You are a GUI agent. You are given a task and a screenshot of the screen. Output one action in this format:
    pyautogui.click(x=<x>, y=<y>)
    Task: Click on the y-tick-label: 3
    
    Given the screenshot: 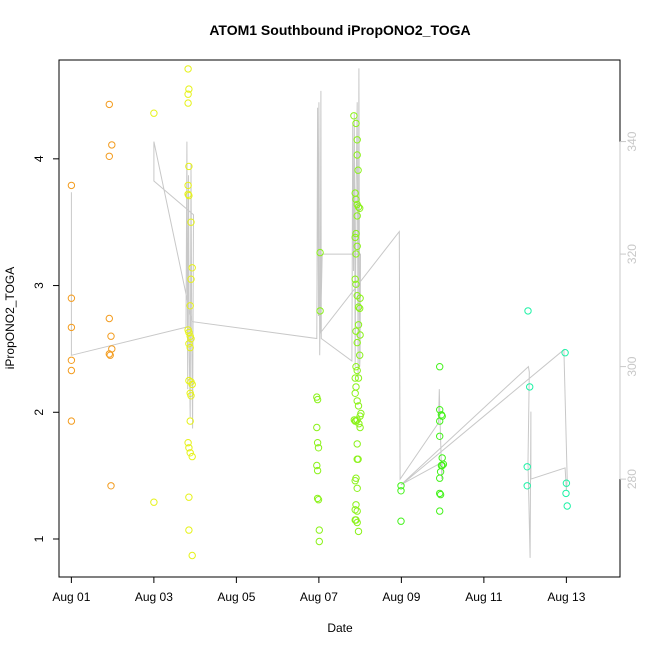 What is the action you would take?
    pyautogui.click(x=39, y=285)
    